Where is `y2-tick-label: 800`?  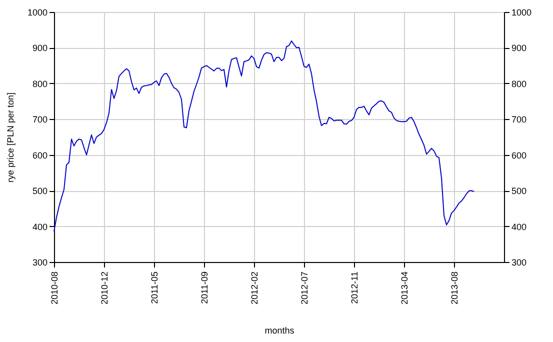
y2-tick-label: 800 is located at coordinates (519, 83).